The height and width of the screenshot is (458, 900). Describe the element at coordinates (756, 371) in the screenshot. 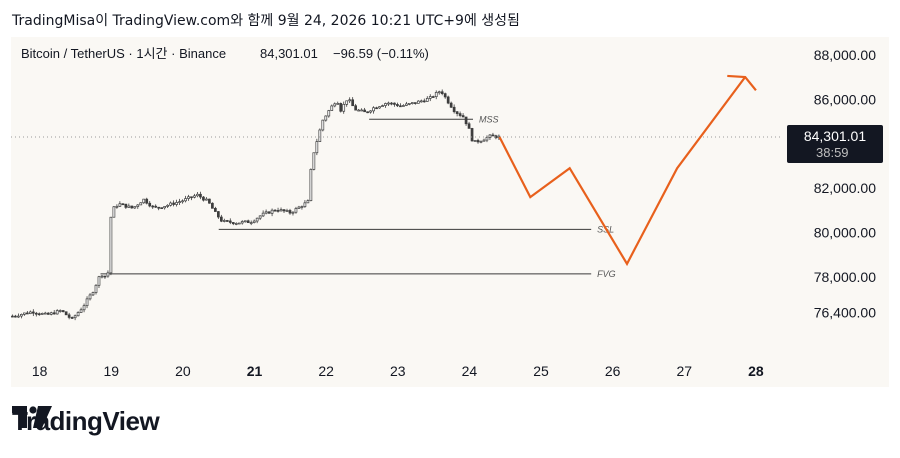

I see `x-tick-label: 28` at that location.